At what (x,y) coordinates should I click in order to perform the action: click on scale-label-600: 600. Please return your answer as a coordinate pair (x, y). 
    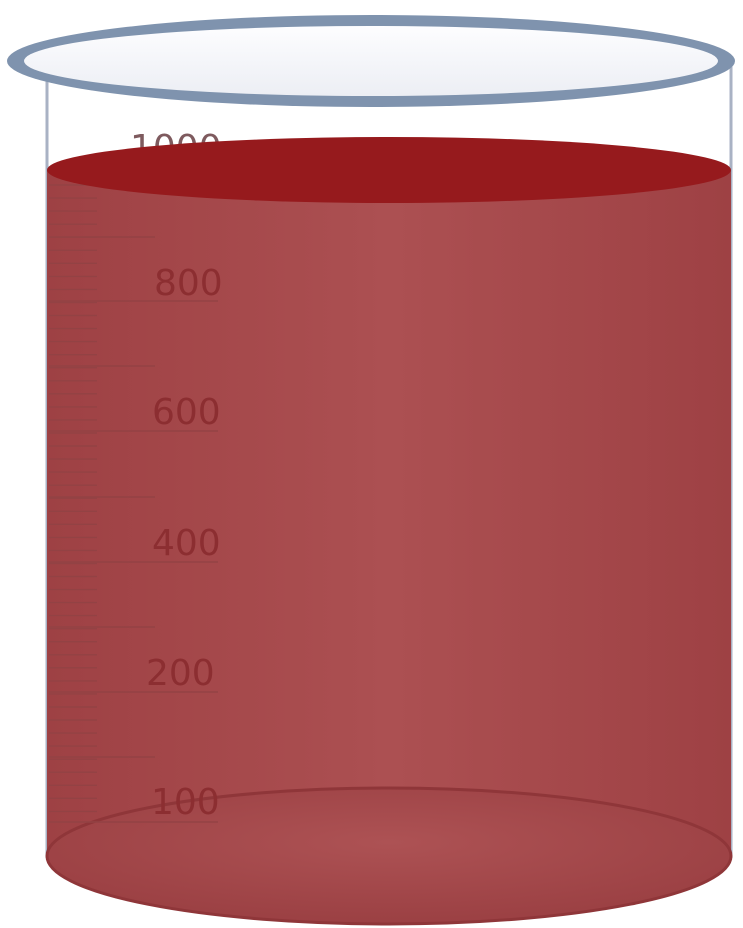
    Looking at the image, I should click on (186, 412).